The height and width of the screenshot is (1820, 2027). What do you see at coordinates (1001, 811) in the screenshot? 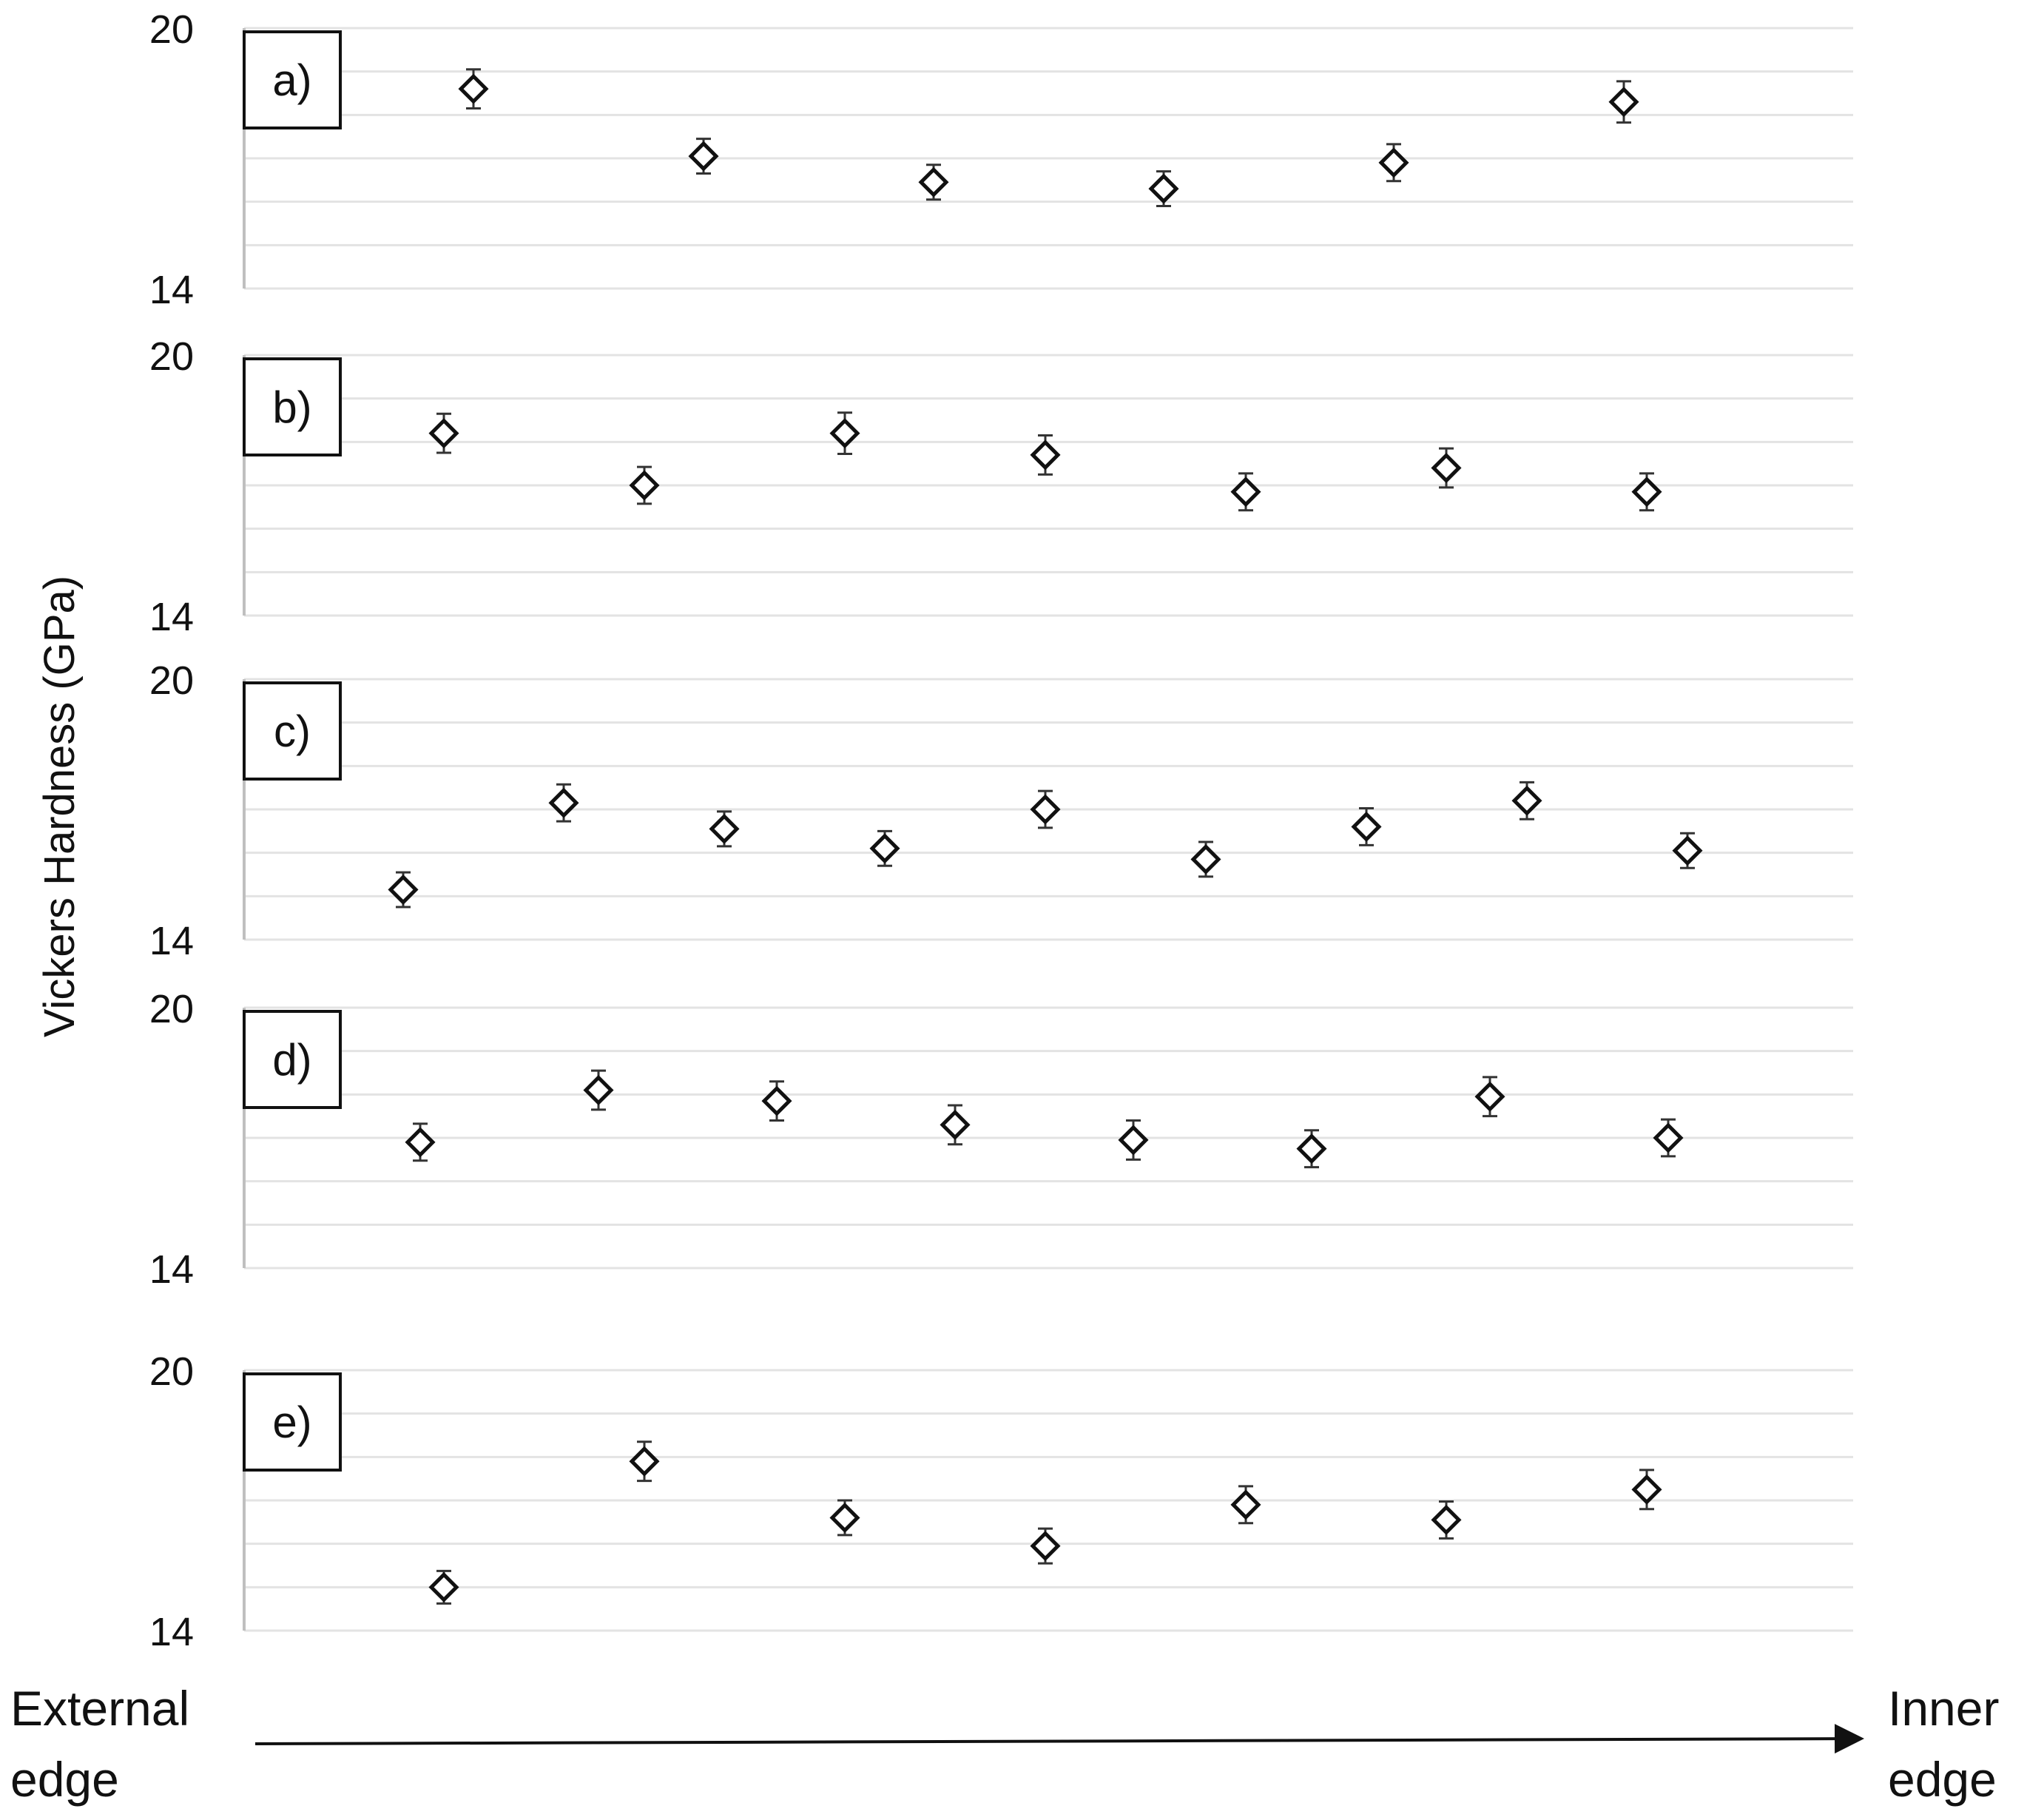
I see `panel-3: 20 14 c)` at bounding box center [1001, 811].